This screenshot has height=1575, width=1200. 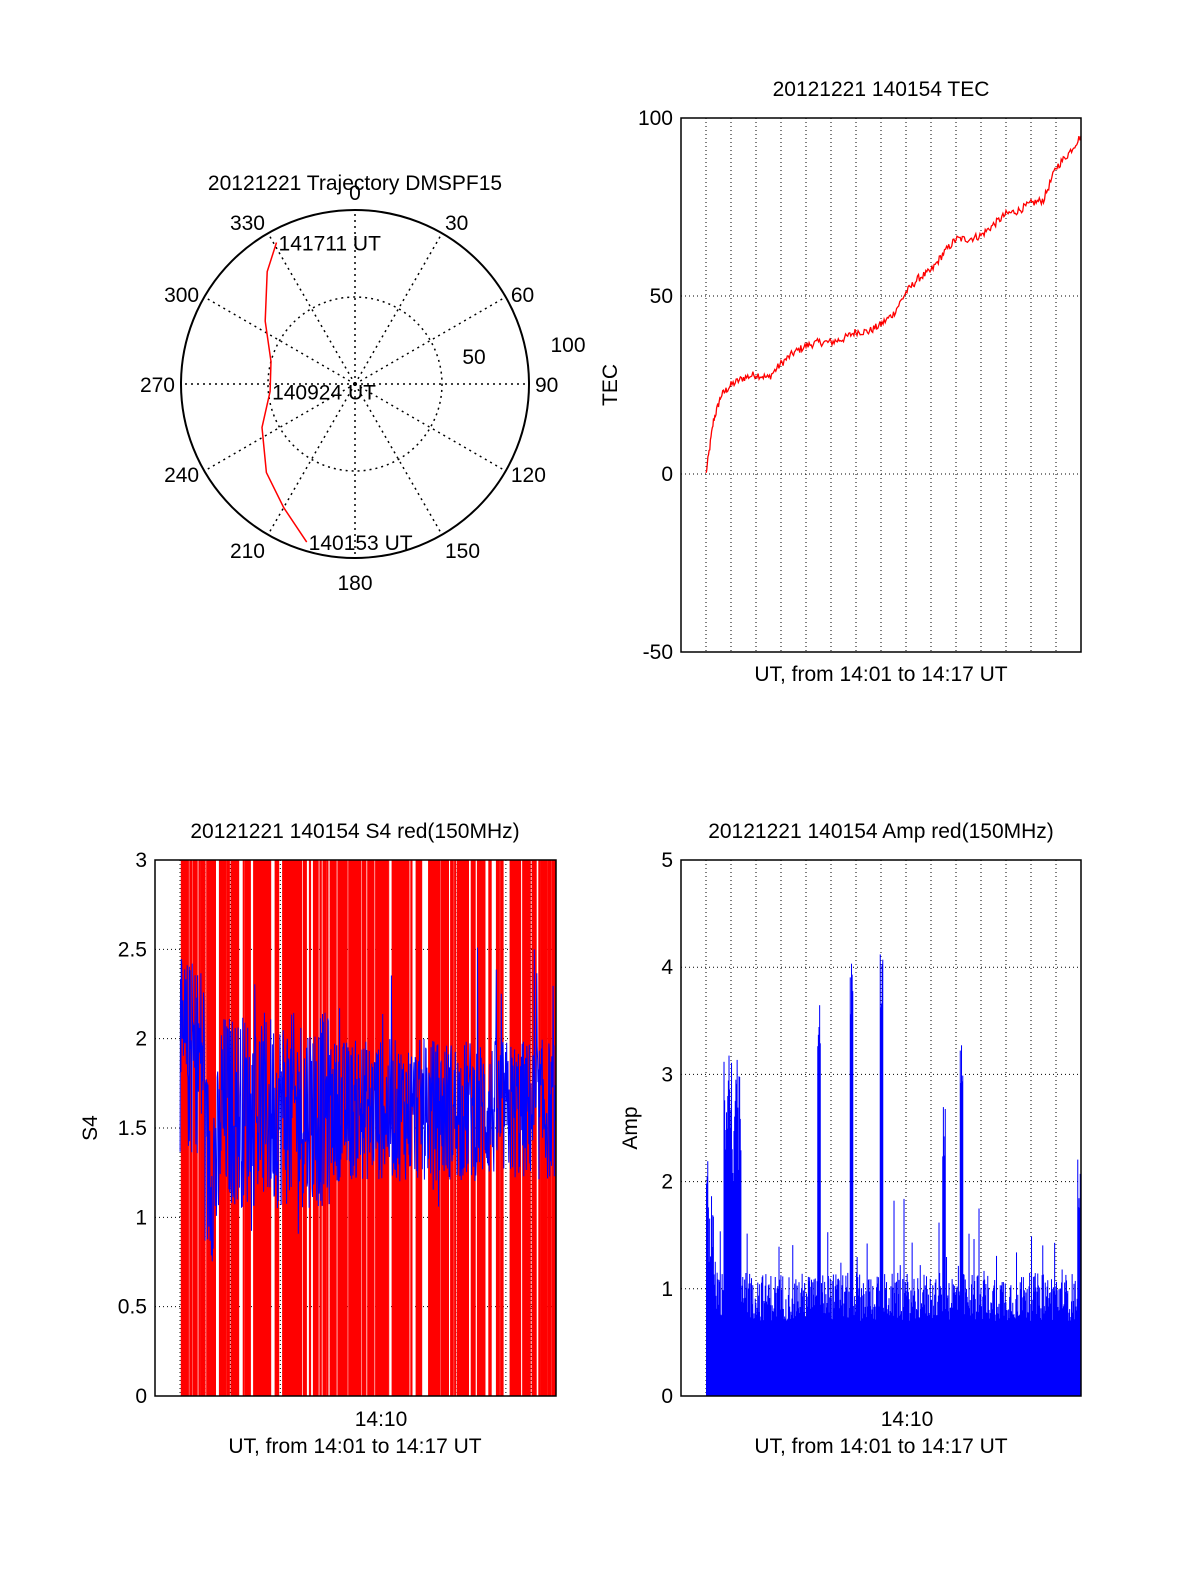 I want to click on polar-angle-label: 210, so click(x=247, y=551).